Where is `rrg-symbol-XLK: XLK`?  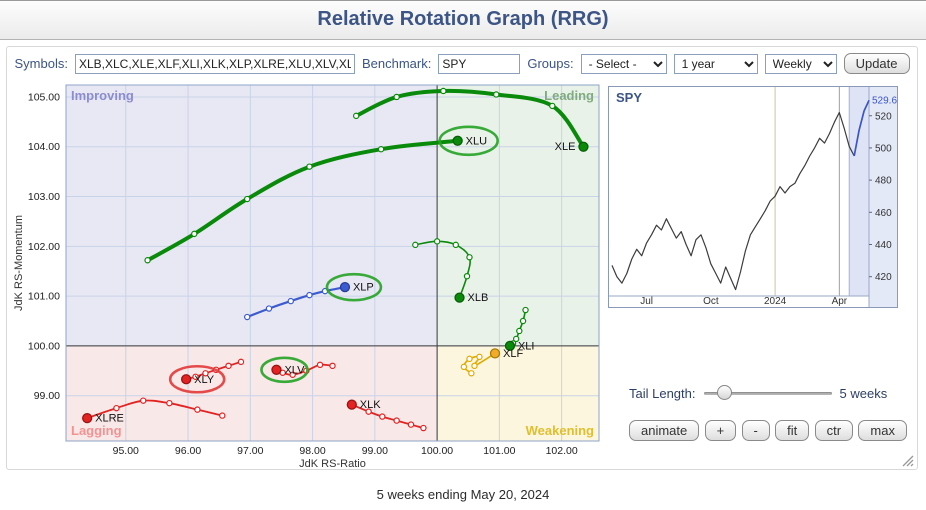 rrg-symbol-XLK: XLK is located at coordinates (363, 405).